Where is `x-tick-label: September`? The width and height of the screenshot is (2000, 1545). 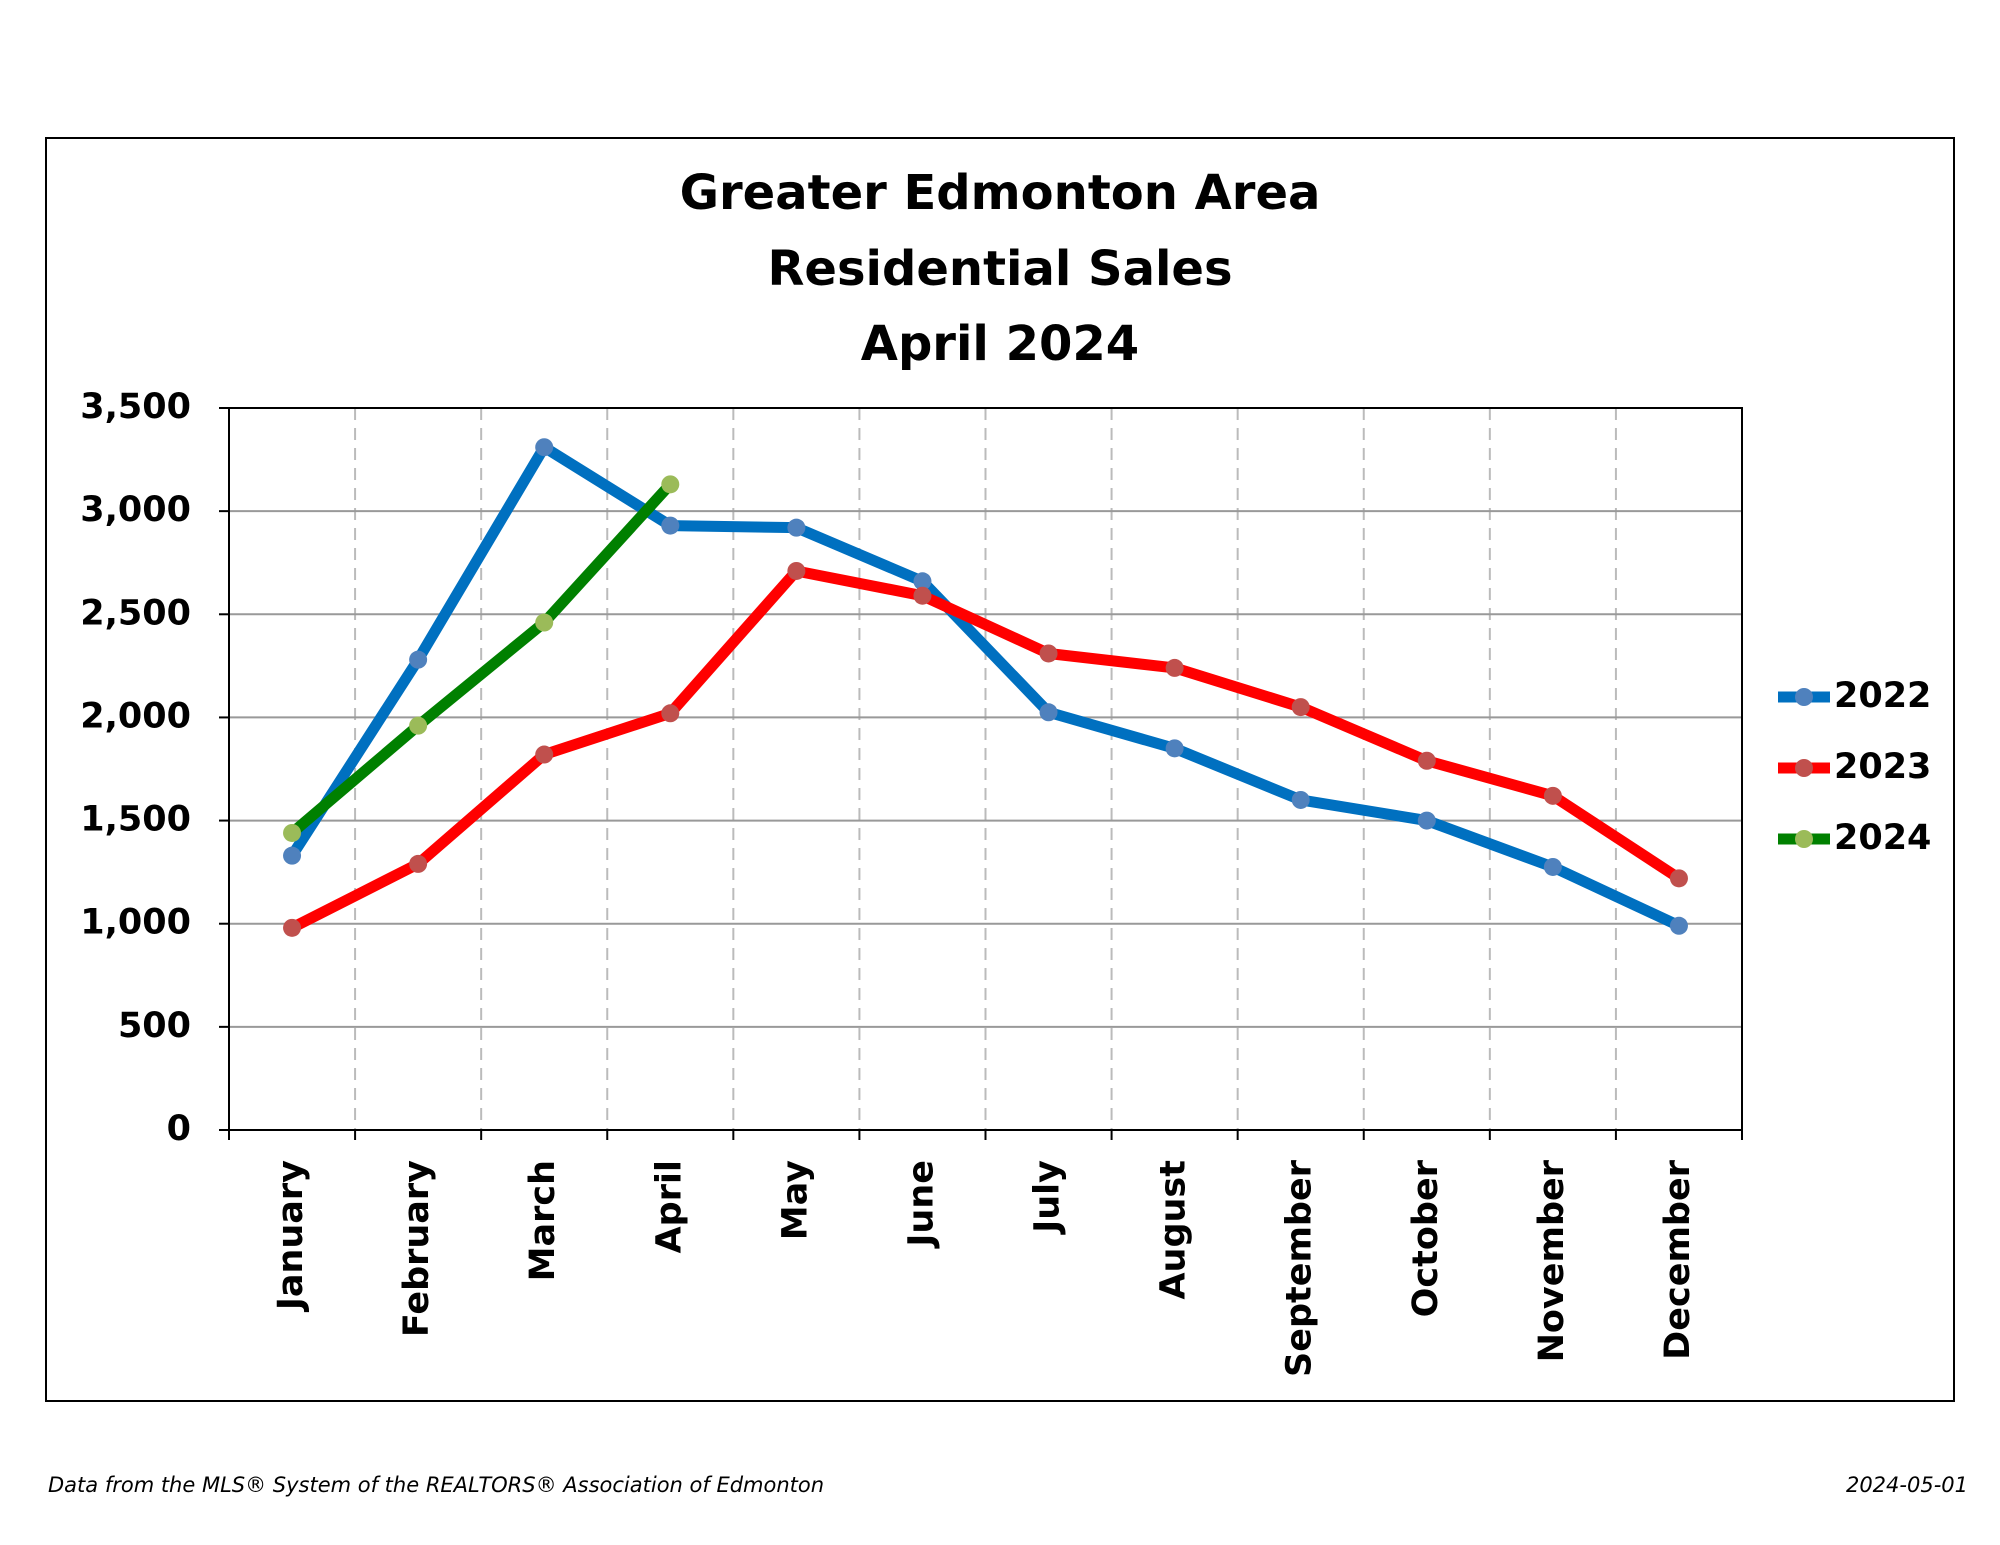 x-tick-label: September is located at coordinates (1300, 1268).